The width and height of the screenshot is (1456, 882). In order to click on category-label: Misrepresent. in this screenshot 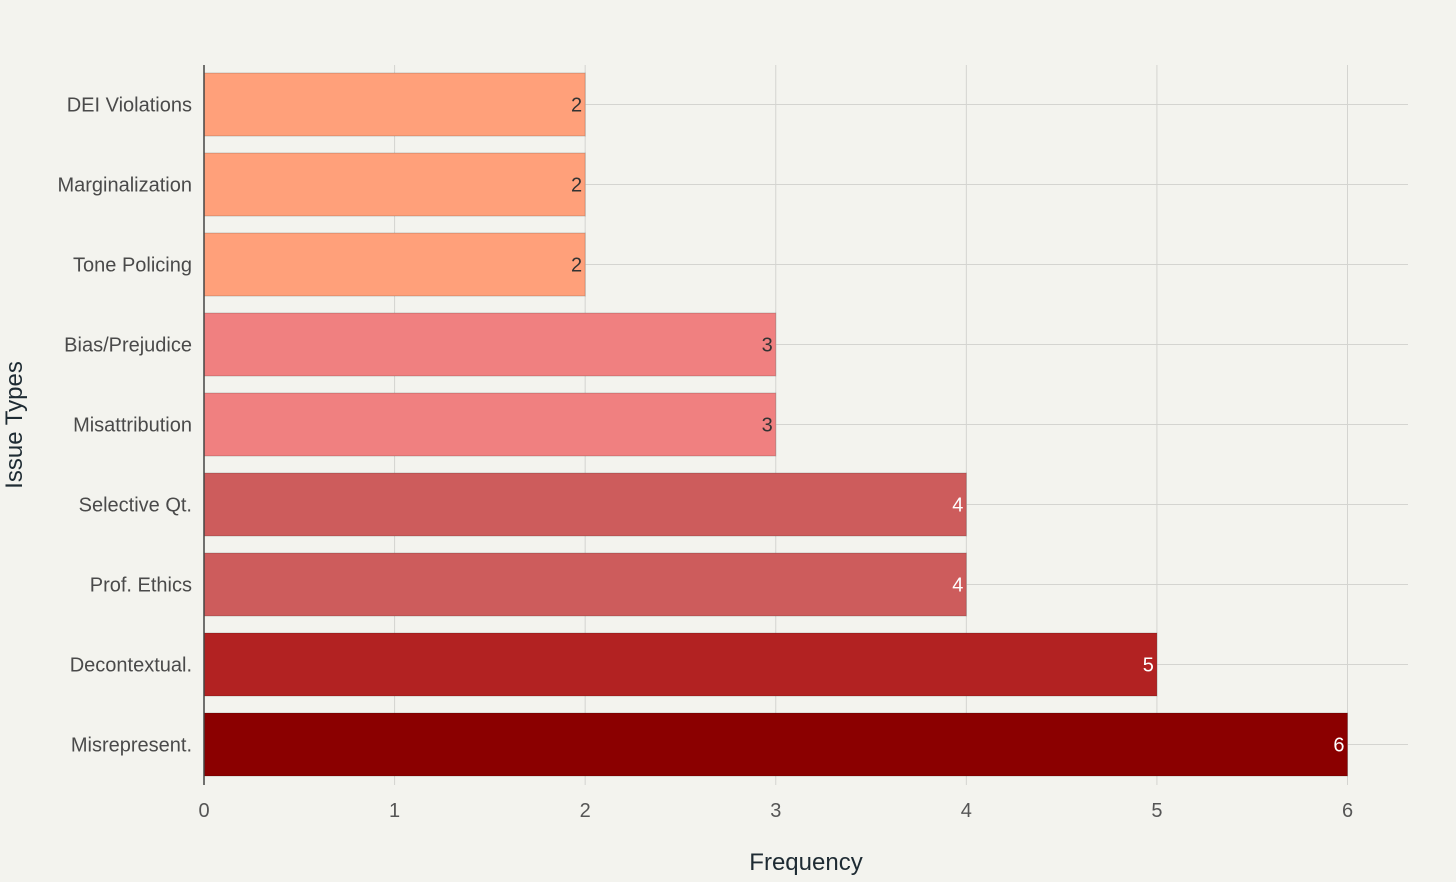, I will do `click(131, 746)`.